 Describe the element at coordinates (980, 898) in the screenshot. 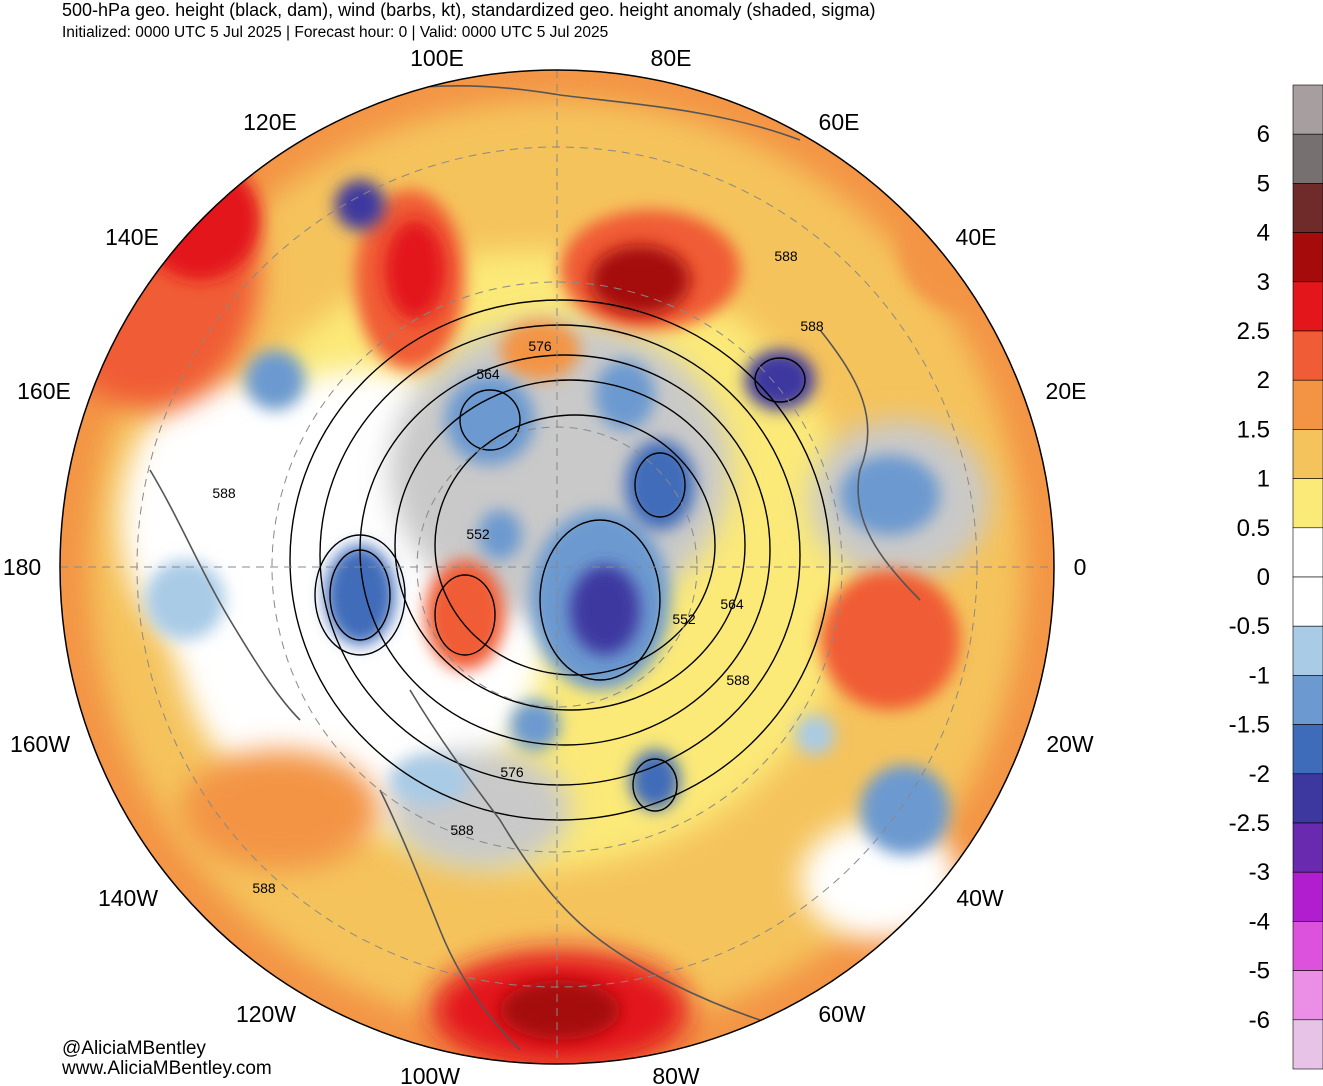

I see `lon-label-40w: 40W` at that location.